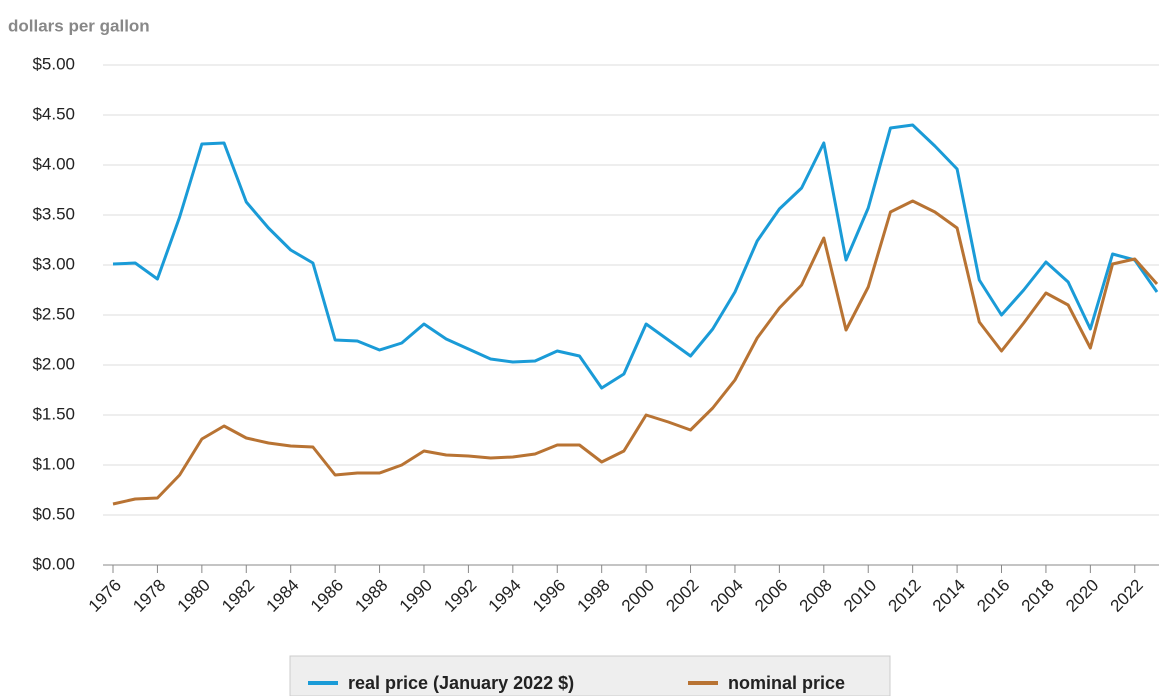  I want to click on x-tick-label: 2018, so click(1038, 596).